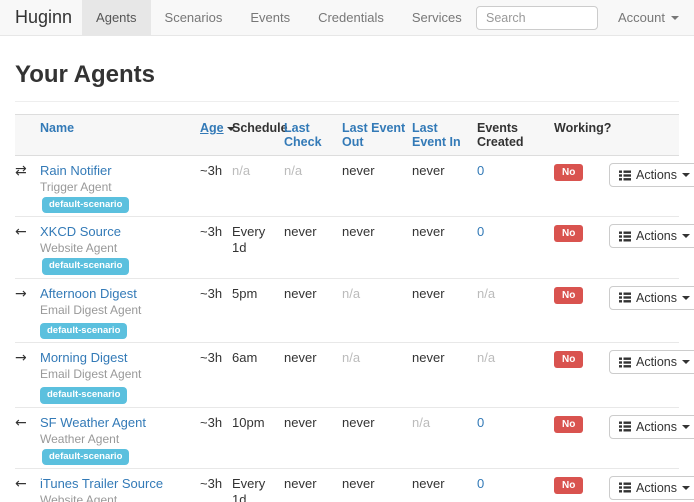 The width and height of the screenshot is (694, 502). I want to click on events-created-cell: n/a, so click(515, 310).